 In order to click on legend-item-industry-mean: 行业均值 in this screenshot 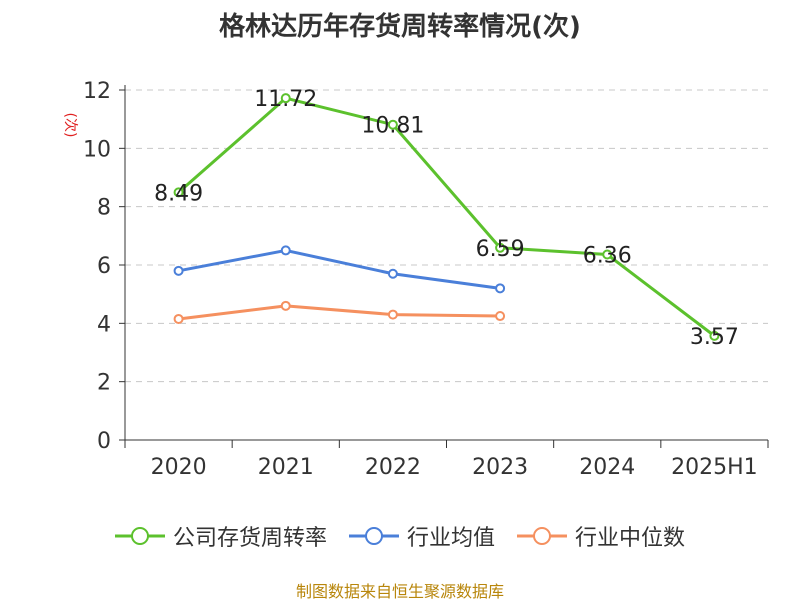, I will do `click(421, 536)`.